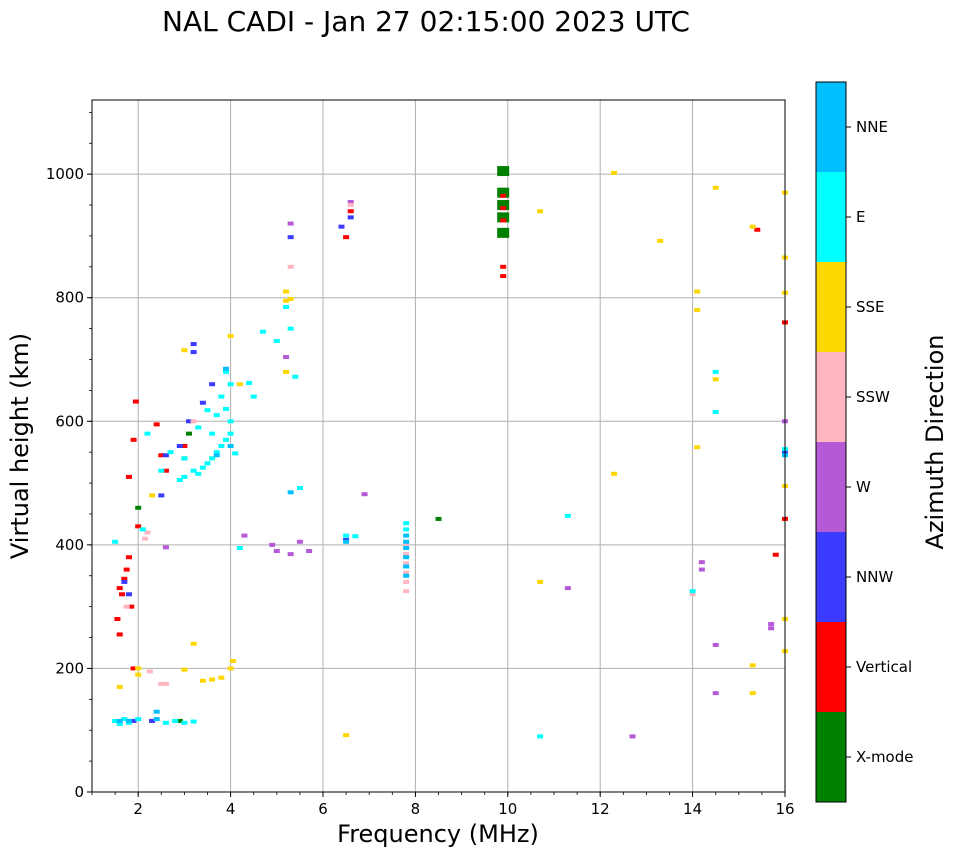 This screenshot has width=958, height=861. What do you see at coordinates (831, 307) in the screenshot?
I see `colorbar-segment-sse` at bounding box center [831, 307].